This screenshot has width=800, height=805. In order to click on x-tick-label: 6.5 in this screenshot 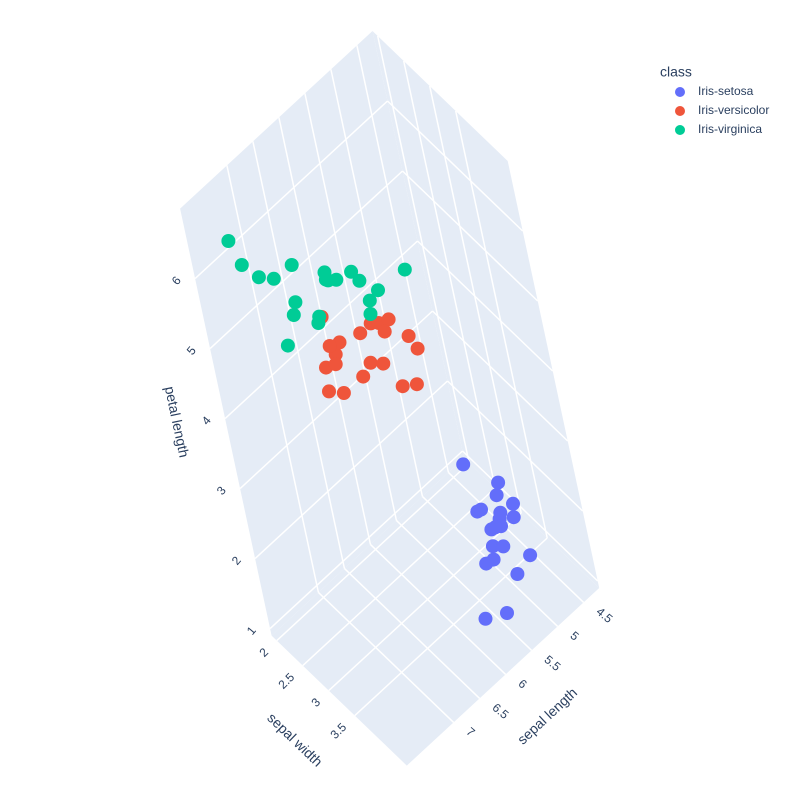, I will do `click(501, 711)`.